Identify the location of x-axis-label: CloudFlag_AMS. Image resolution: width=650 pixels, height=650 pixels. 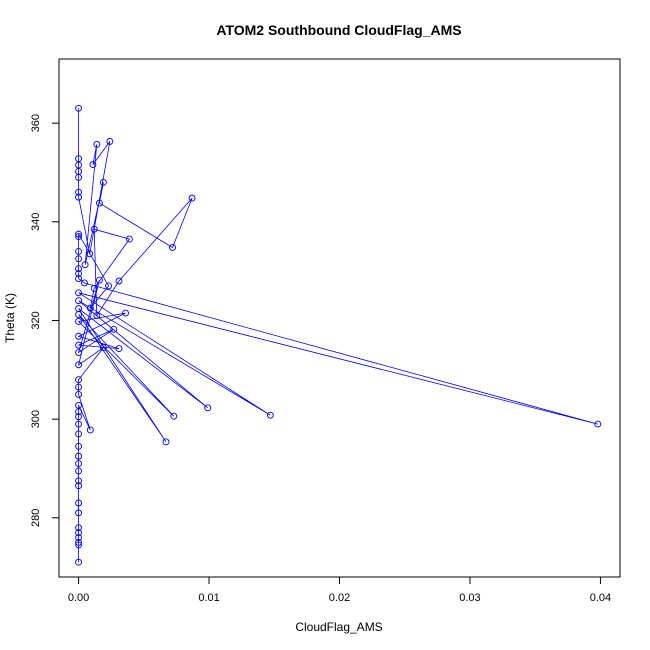
(338, 627).